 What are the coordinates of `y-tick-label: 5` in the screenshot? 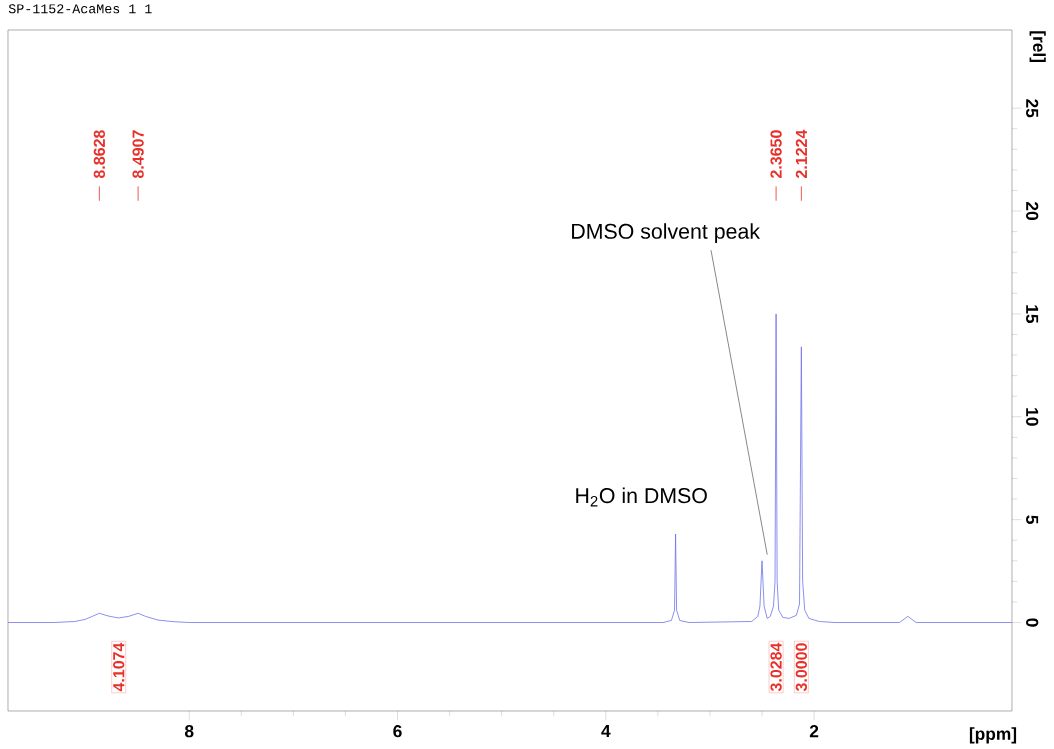 It's located at (1032, 519).